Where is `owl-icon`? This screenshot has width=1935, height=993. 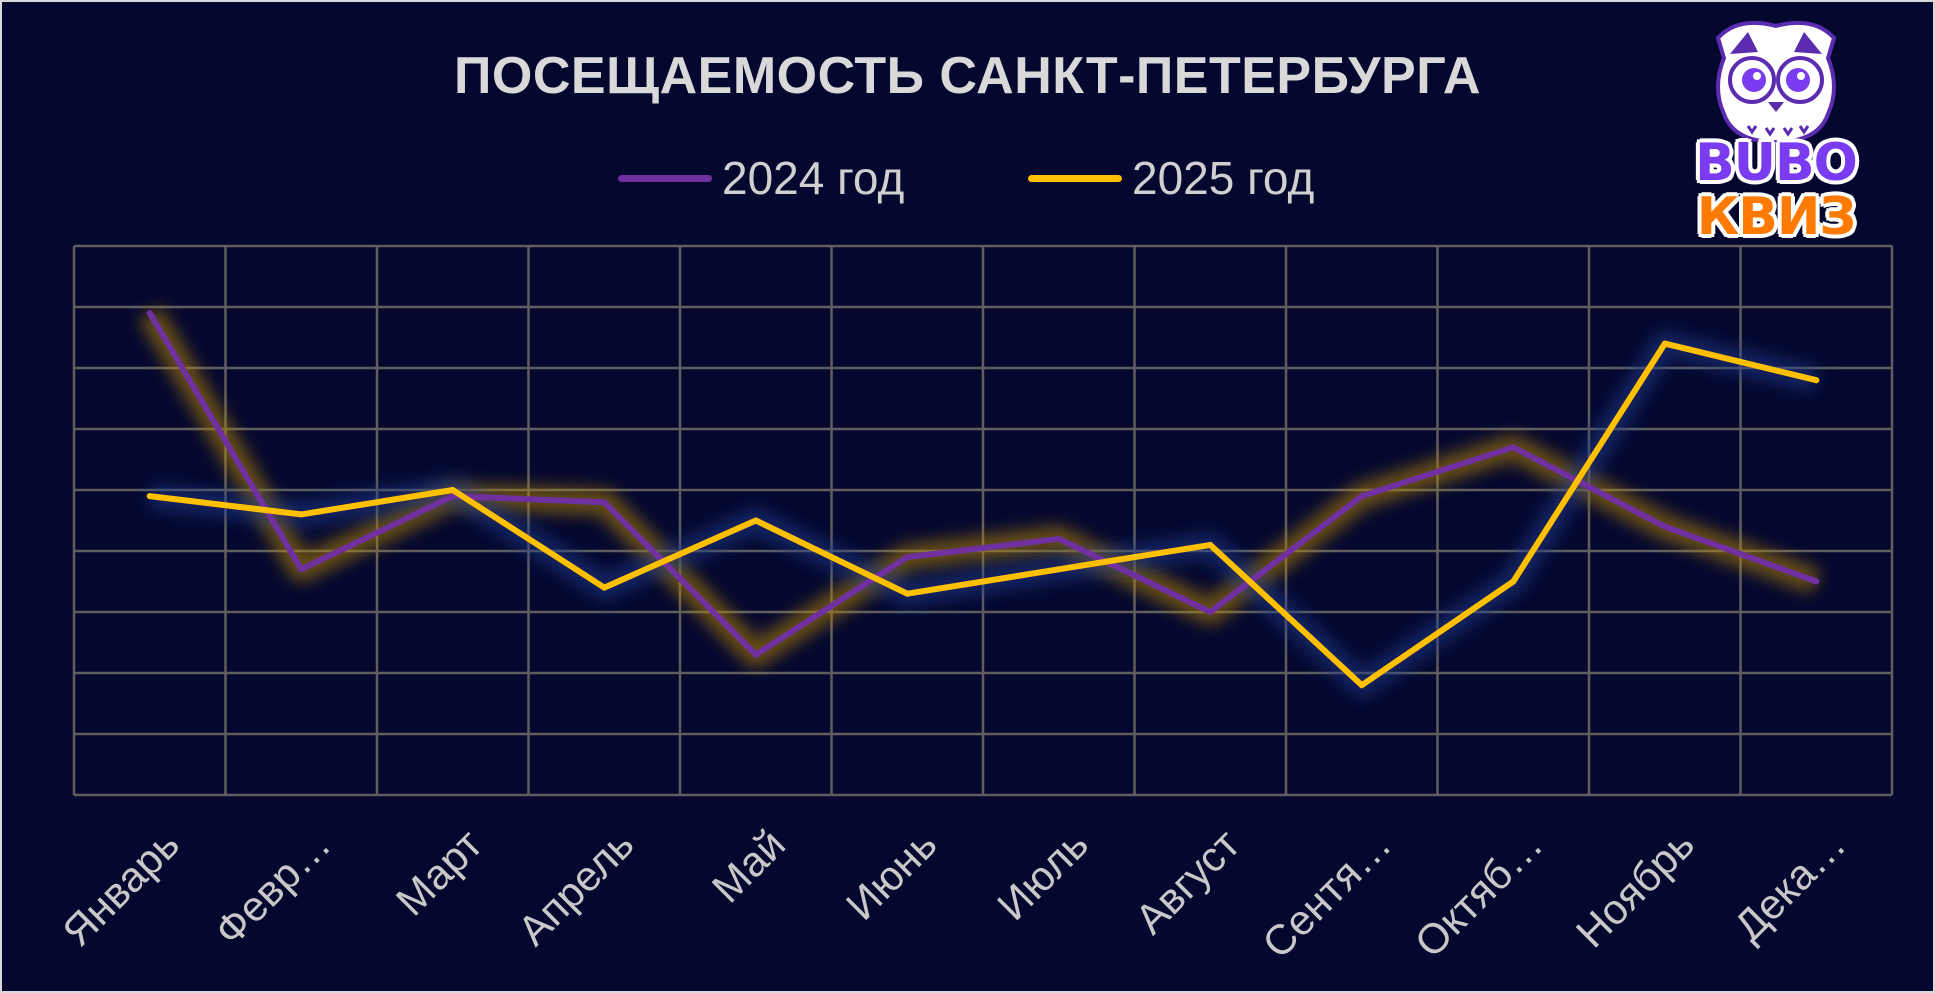
owl-icon is located at coordinates (1776, 82).